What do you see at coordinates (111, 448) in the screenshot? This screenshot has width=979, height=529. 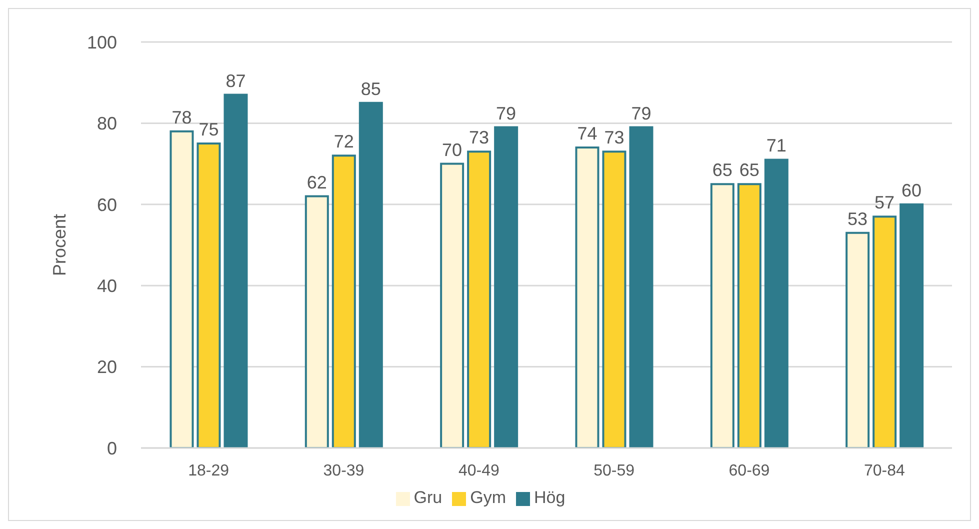 I see `y-tick-label: 0` at bounding box center [111, 448].